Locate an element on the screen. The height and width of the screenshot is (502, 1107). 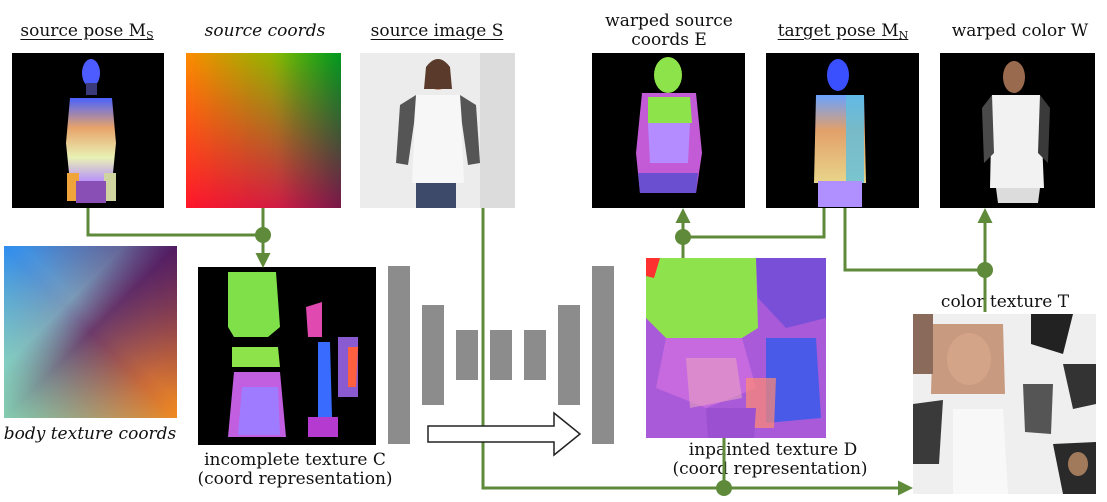
source-image-photo is located at coordinates (437, 130).